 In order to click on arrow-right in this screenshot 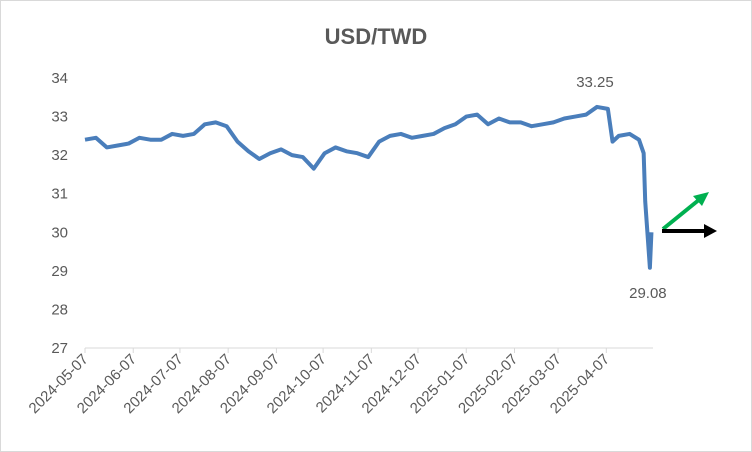, I will do `click(689, 231)`.